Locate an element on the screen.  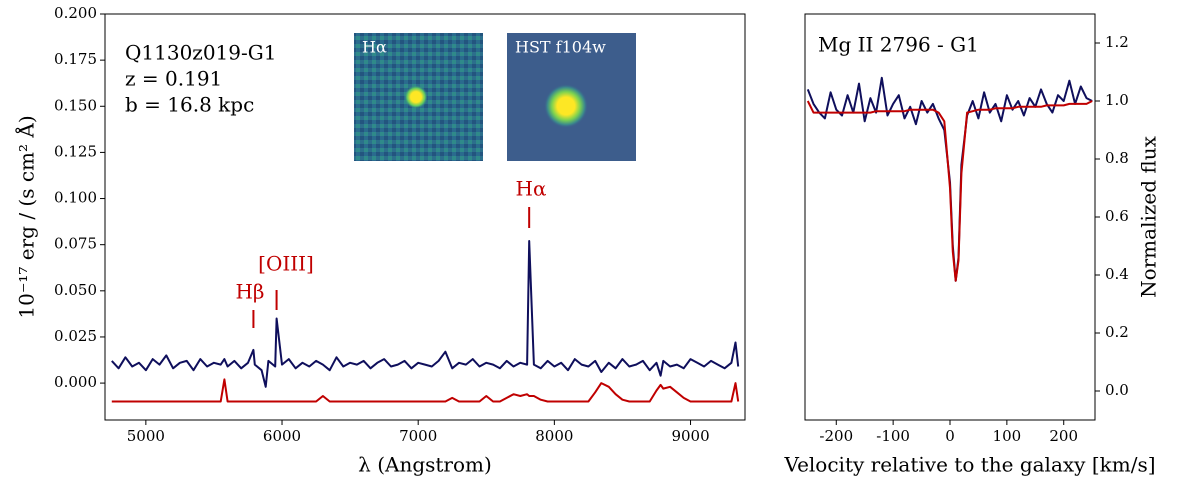
y-tick-label: 0.200 is located at coordinates (75, 13).